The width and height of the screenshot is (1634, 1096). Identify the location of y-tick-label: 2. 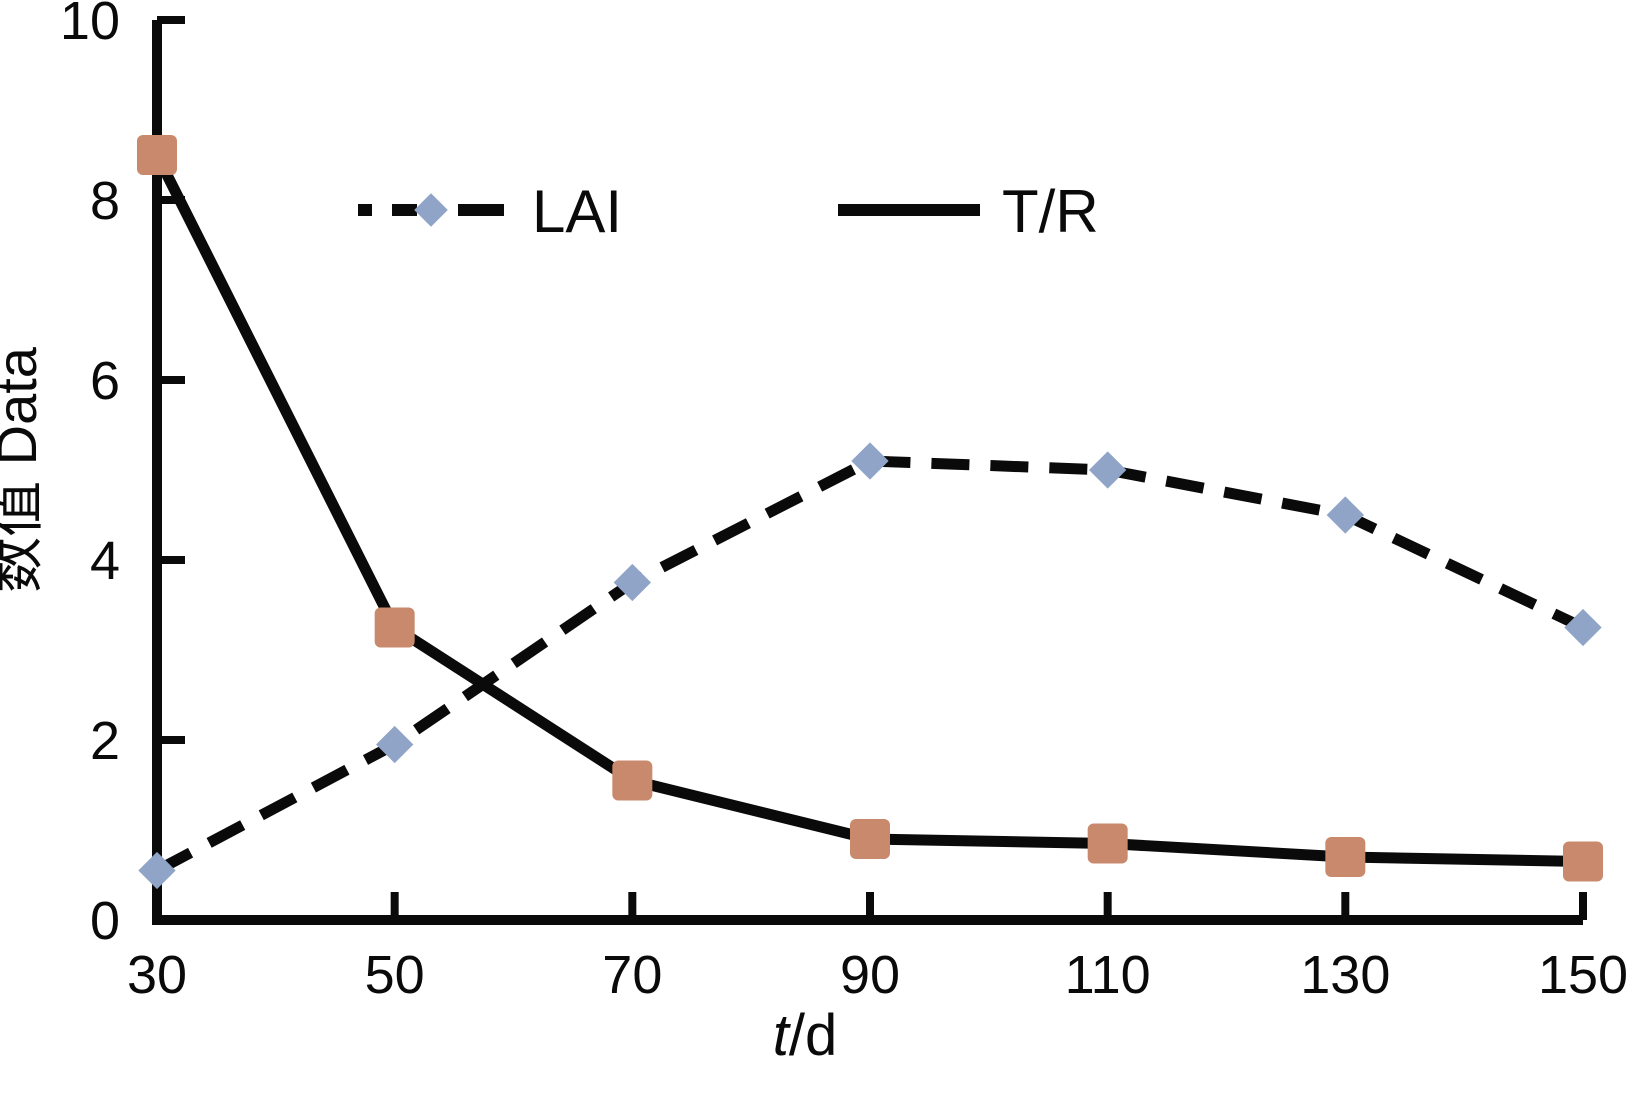
(105, 741).